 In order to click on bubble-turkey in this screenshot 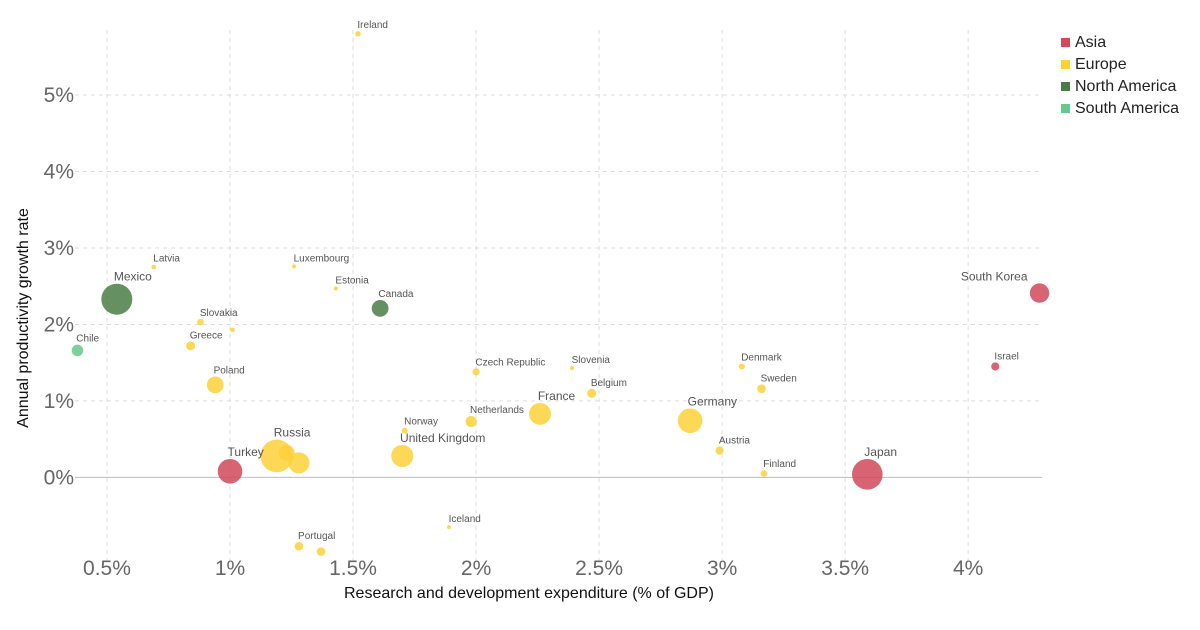, I will do `click(230, 471)`.